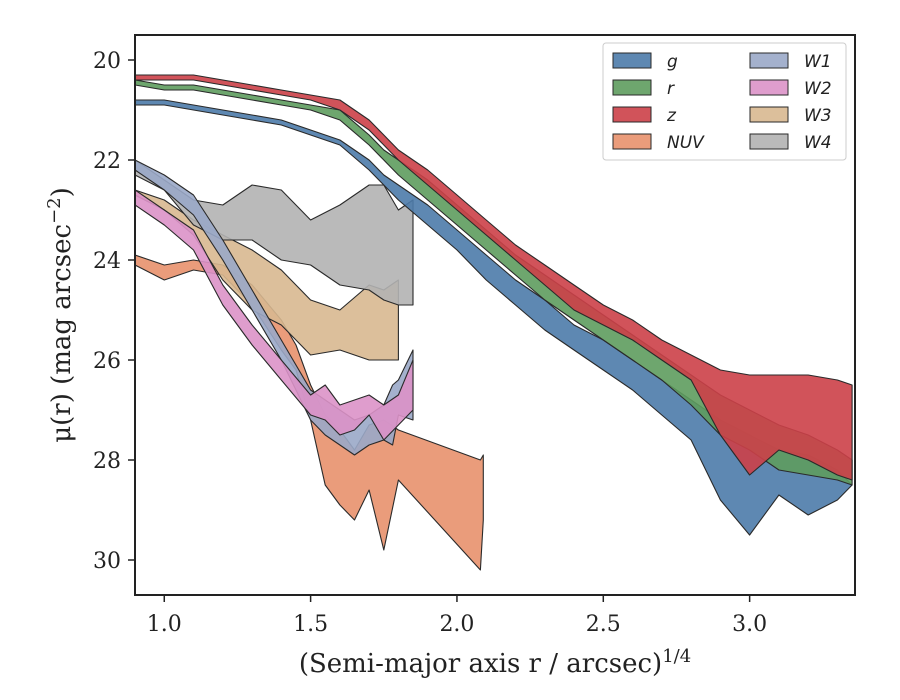 Image resolution: width=900 pixels, height=700 pixels. I want to click on x-tick-label: 2.0, so click(456, 624).